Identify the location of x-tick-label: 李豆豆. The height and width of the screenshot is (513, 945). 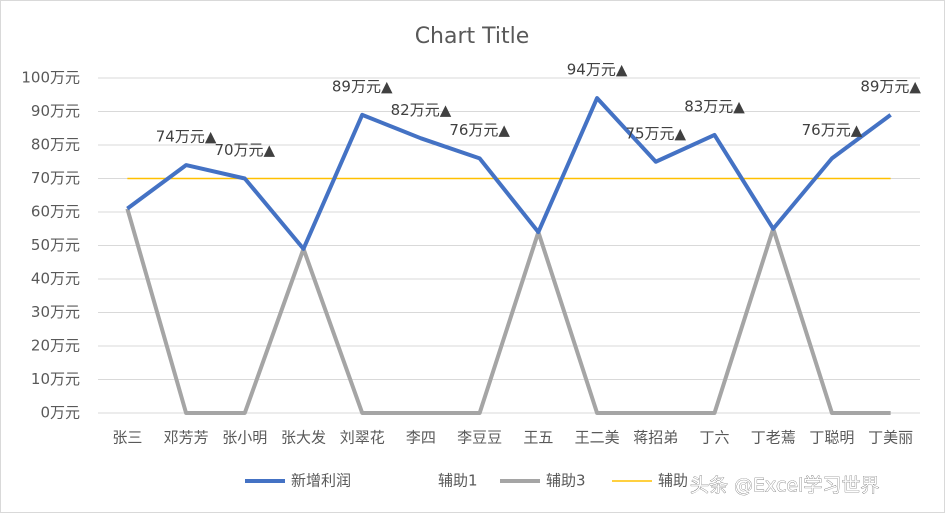
(479, 438).